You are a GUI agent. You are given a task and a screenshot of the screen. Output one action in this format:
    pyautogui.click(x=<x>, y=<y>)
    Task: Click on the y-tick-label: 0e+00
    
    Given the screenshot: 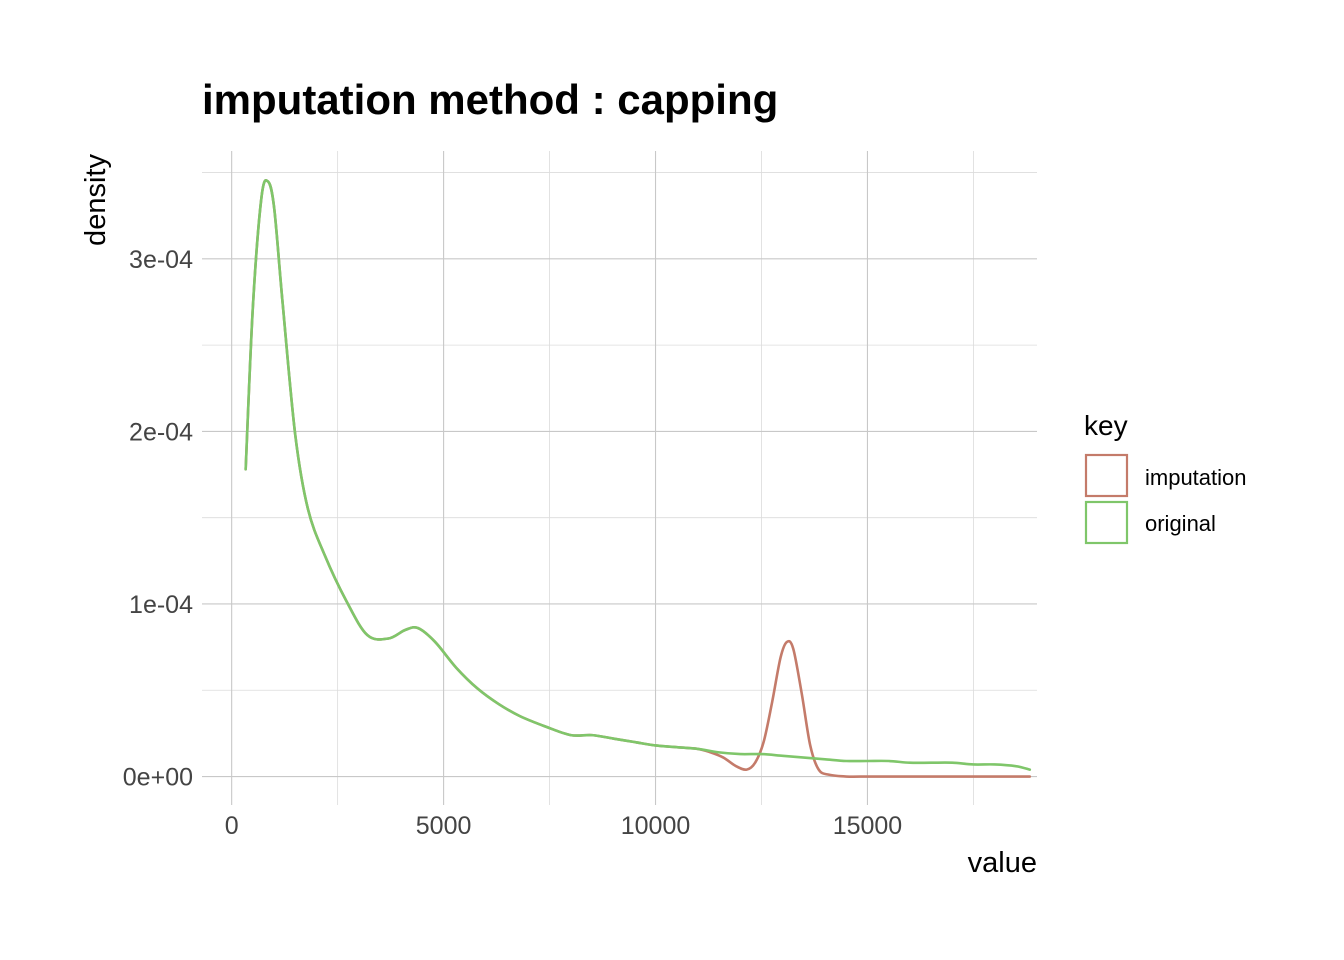 What is the action you would take?
    pyautogui.click(x=158, y=778)
    